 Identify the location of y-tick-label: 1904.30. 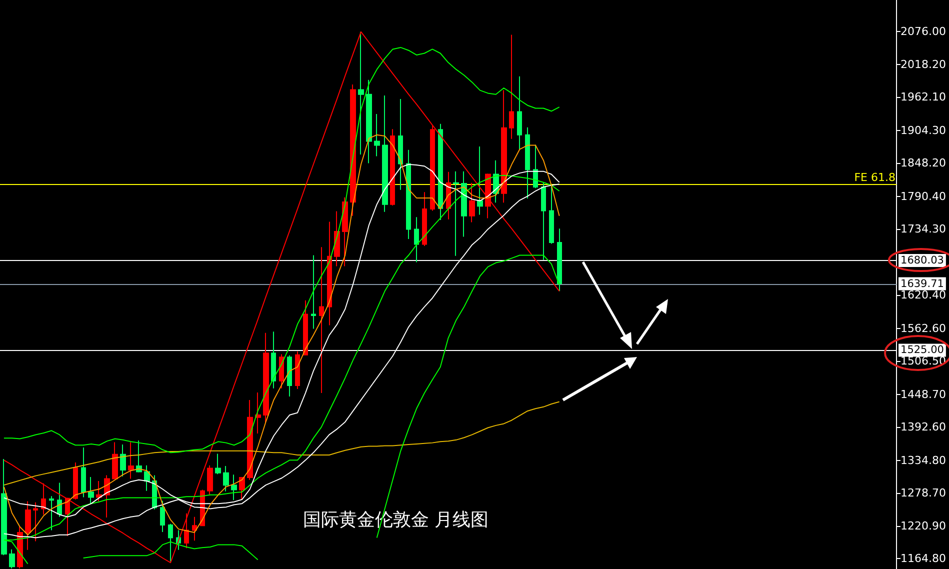
(923, 131).